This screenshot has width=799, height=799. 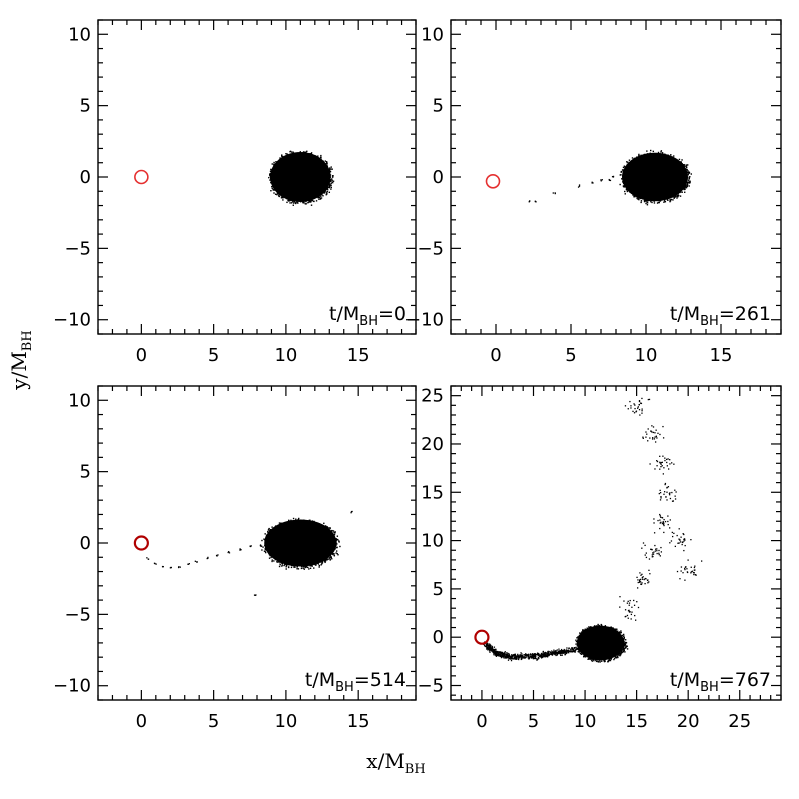 What do you see at coordinates (745, 680) in the screenshot?
I see `time-annotation-value: =767` at bounding box center [745, 680].